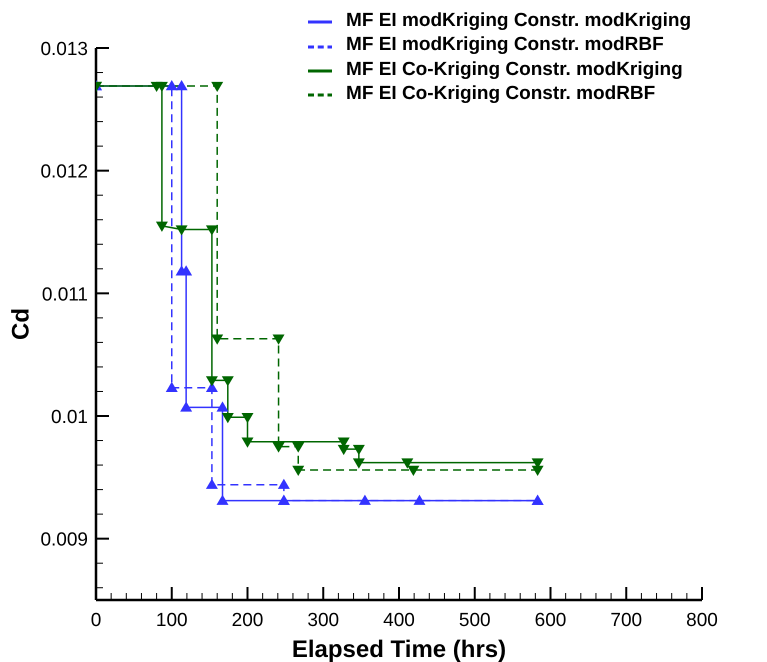 The width and height of the screenshot is (767, 662). I want to click on x-tick-label: 400, so click(399, 620).